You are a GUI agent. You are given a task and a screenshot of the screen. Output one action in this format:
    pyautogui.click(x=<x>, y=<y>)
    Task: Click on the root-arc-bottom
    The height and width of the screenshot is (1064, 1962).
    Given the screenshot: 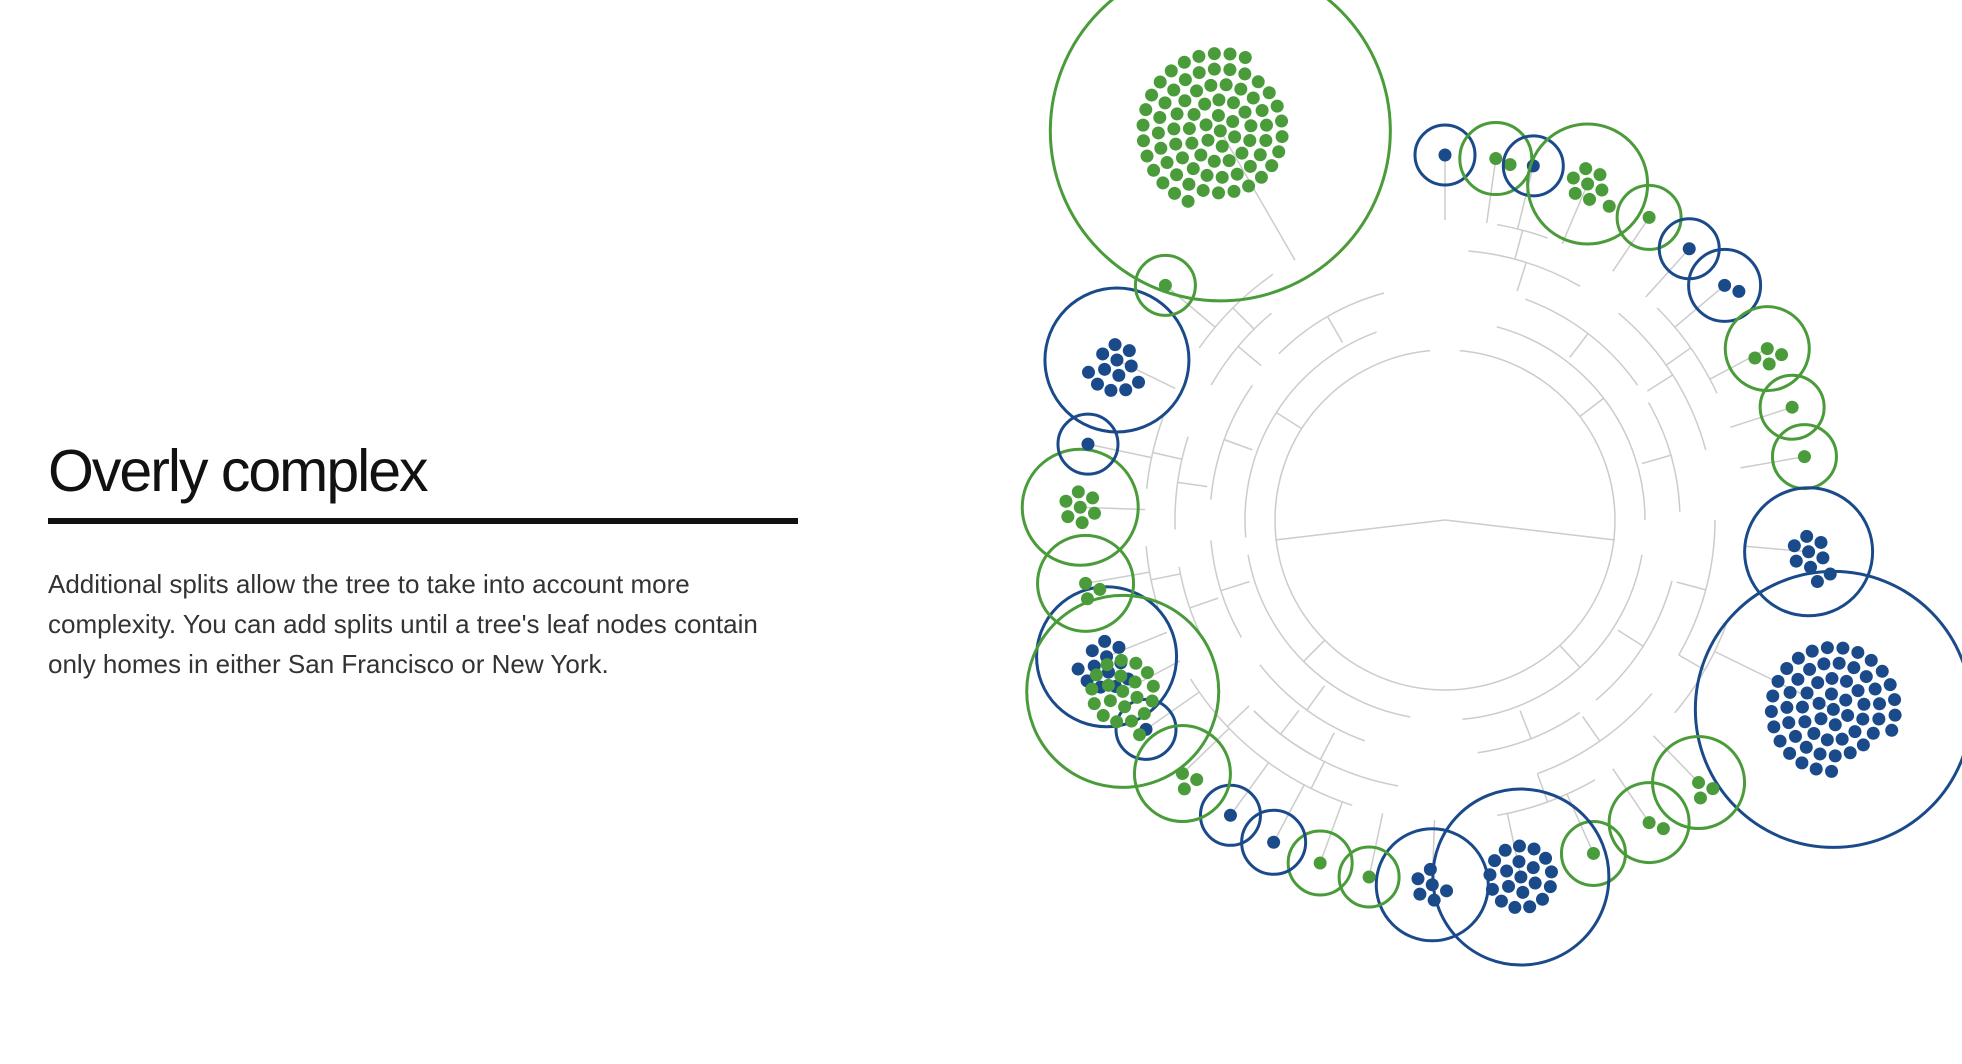 What is the action you would take?
    pyautogui.click(x=1445, y=689)
    